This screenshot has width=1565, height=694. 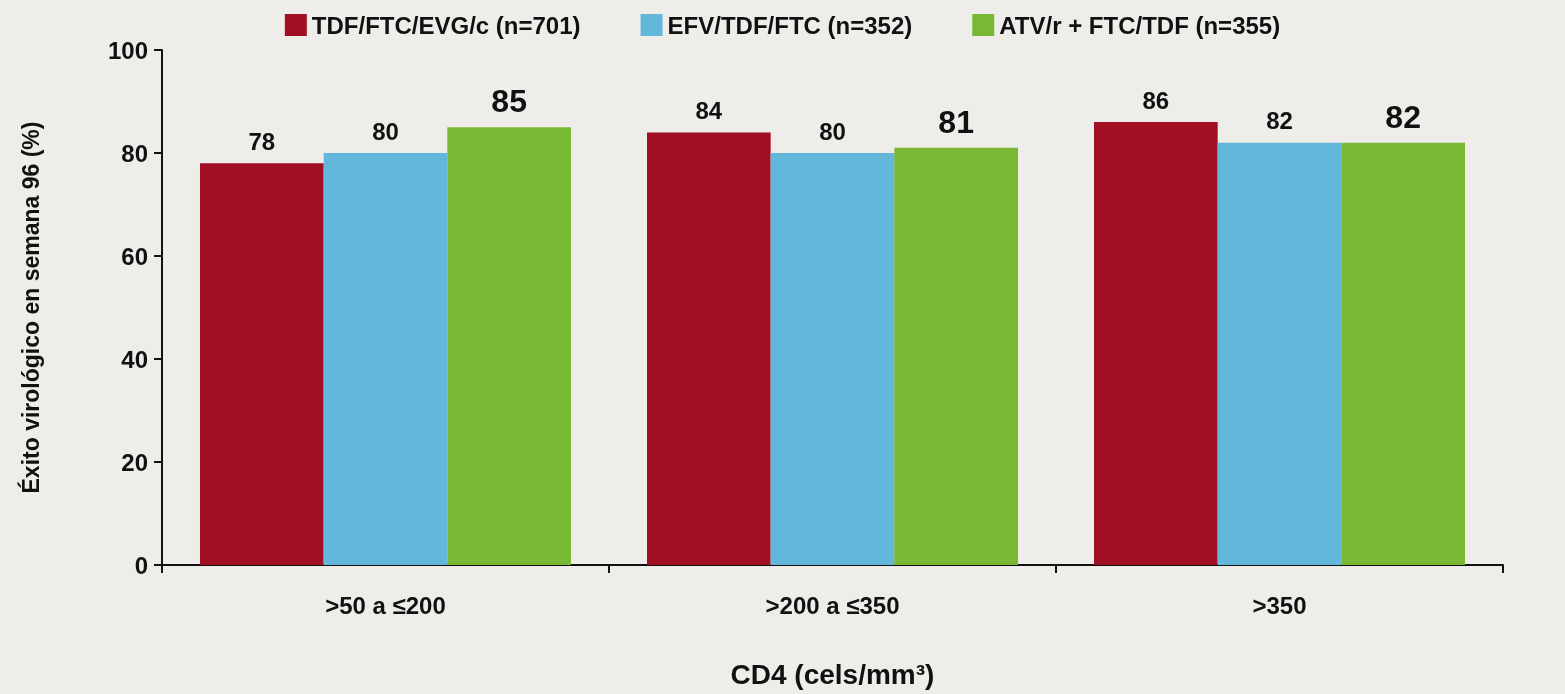 What do you see at coordinates (30, 307) in the screenshot?
I see `y-axis-title: Éxito virológico en semana 96 (%)` at bounding box center [30, 307].